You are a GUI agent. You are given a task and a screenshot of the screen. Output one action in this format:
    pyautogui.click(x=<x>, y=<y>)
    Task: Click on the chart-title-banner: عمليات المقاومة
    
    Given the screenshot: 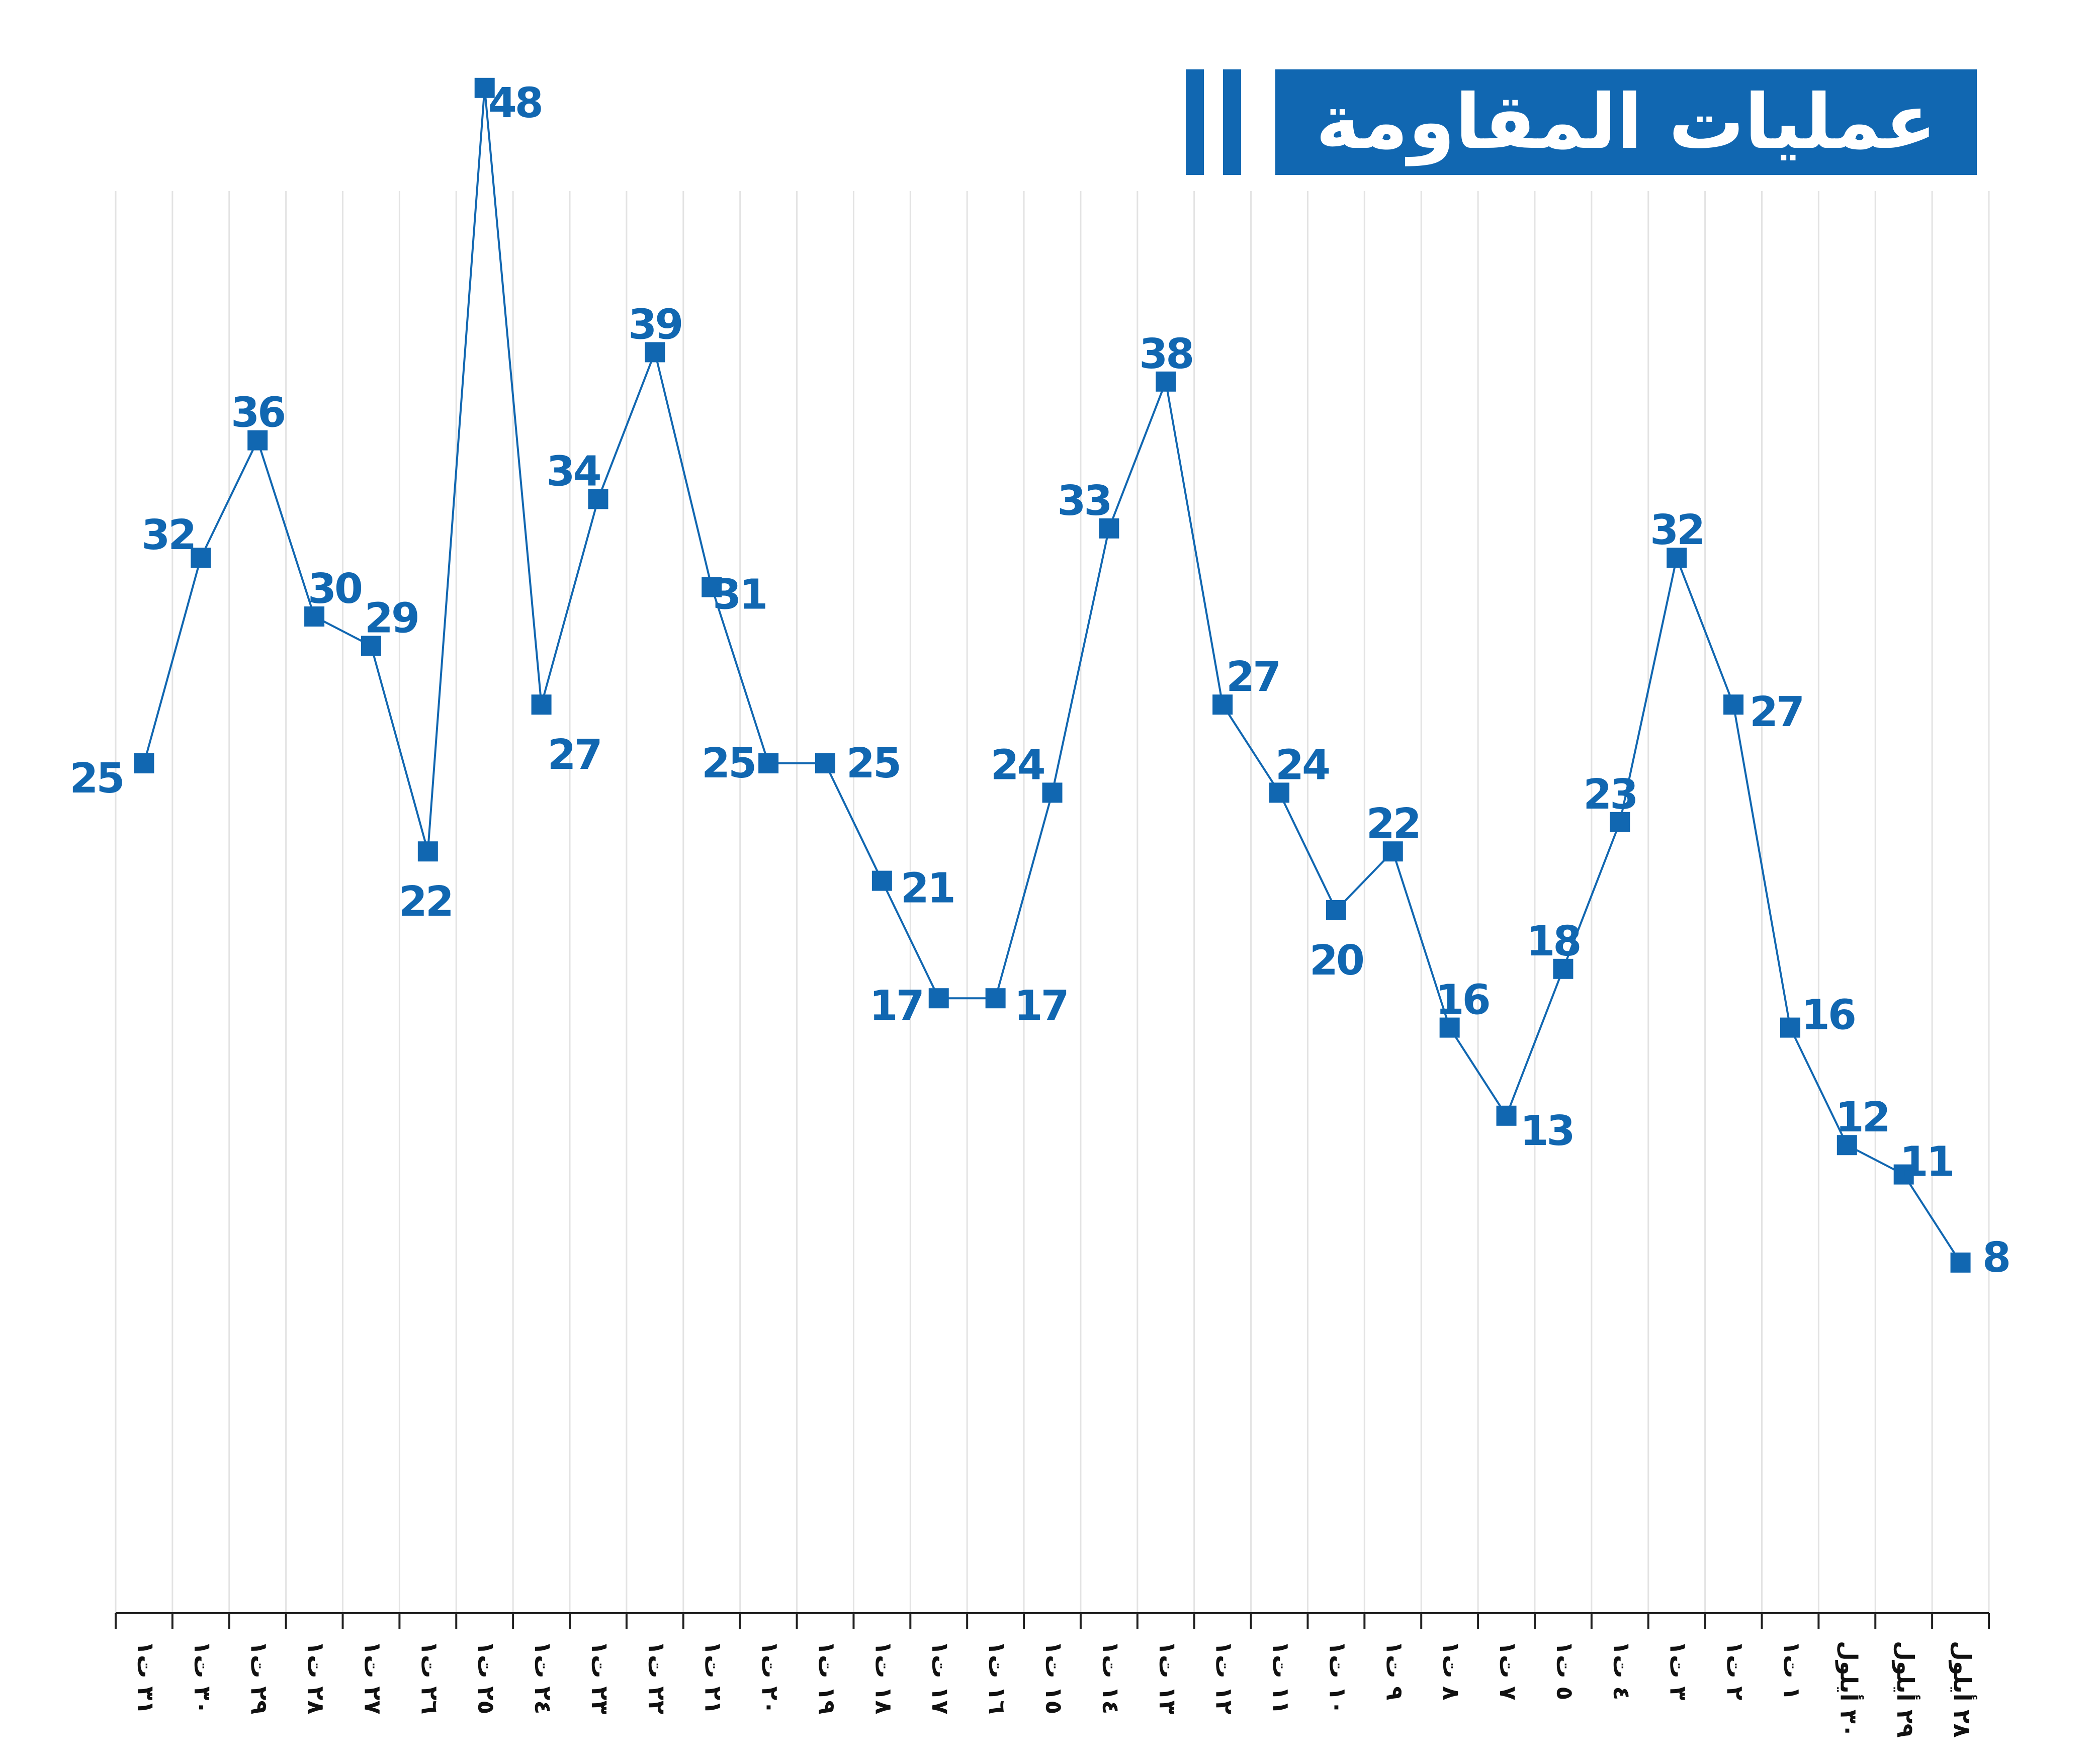 What is the action you would take?
    pyautogui.click(x=1626, y=122)
    